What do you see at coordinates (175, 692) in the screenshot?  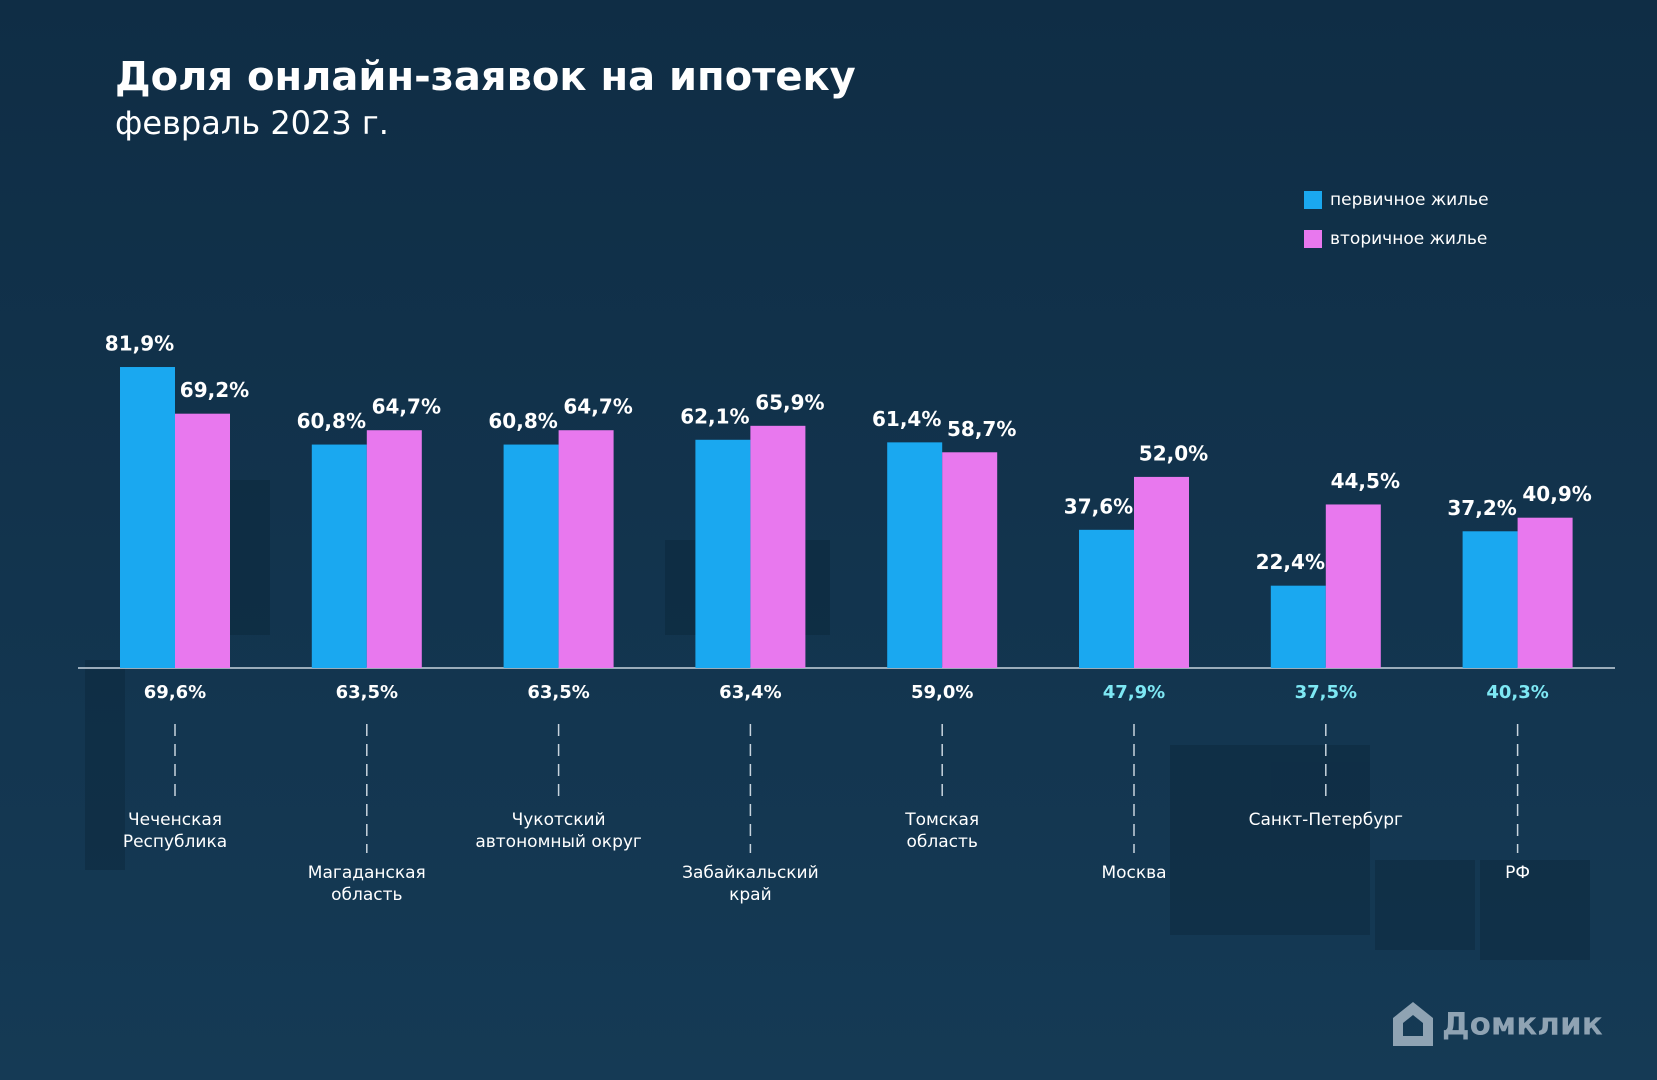 I see `total-label: 69,6%` at bounding box center [175, 692].